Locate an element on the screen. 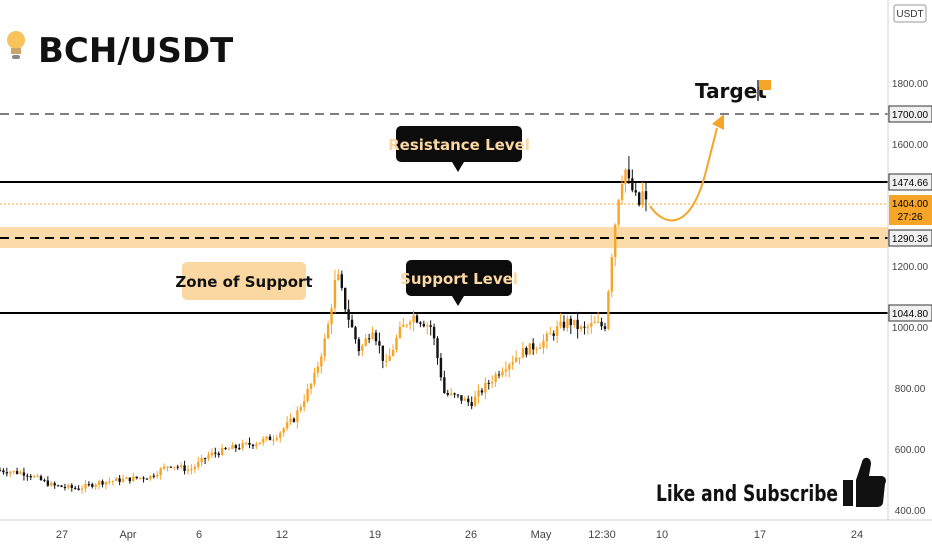  zone-price-badge: 1290.36 is located at coordinates (910, 238).